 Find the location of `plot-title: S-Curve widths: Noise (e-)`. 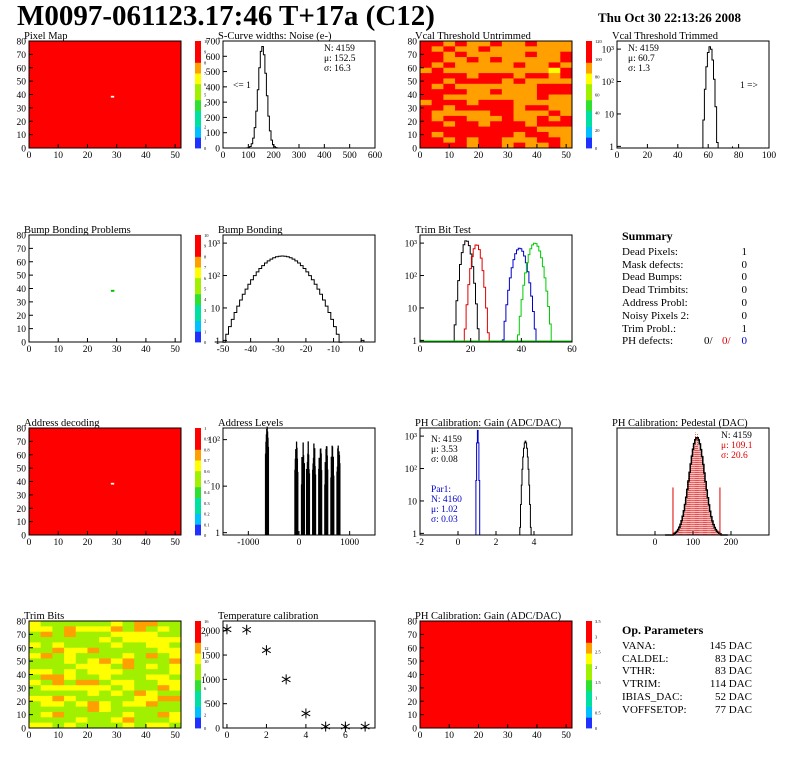

plot-title: S-Curve widths: Noise (e-) is located at coordinates (275, 36).